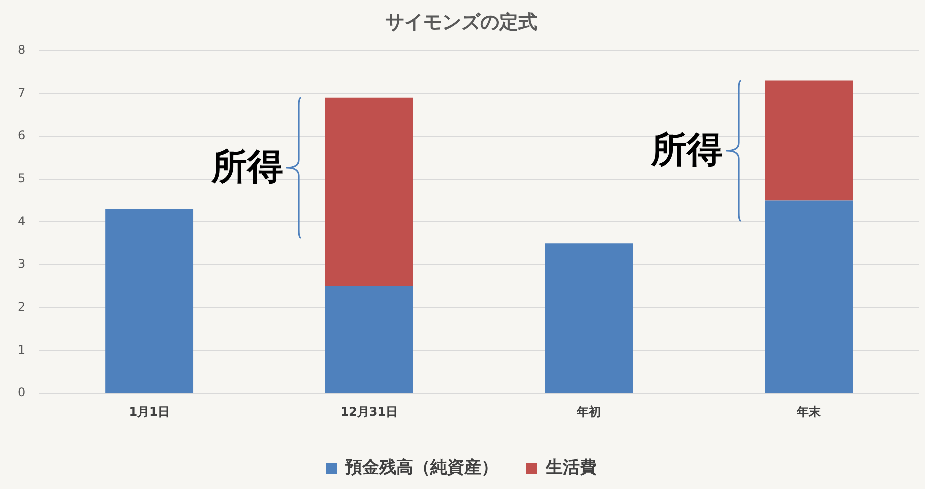  I want to click on y-tick-label: 3, so click(22, 264).